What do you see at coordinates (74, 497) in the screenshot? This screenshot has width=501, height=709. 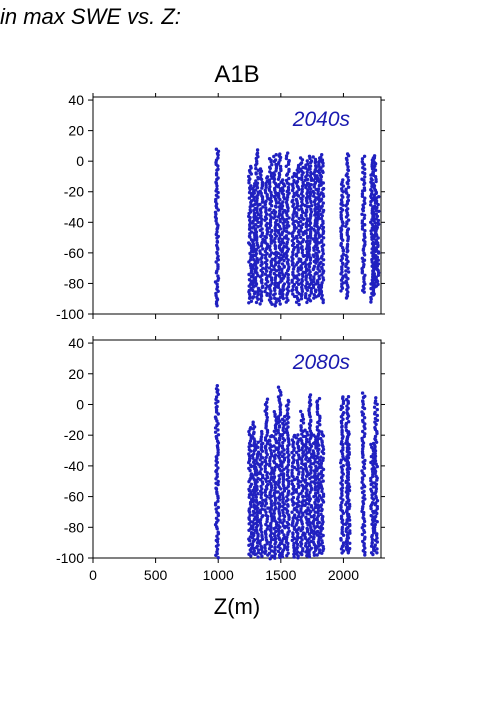 I see `y-tick-label: -60` at bounding box center [74, 497].